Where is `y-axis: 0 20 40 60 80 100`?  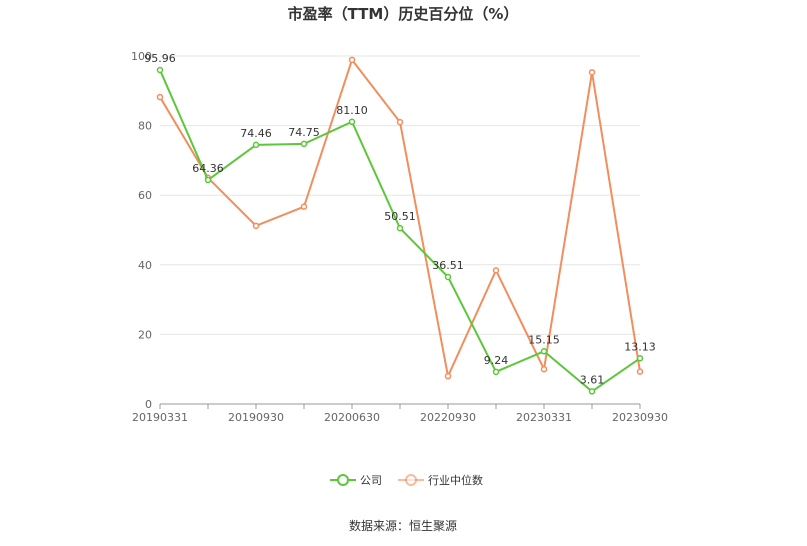
y-axis: 0 20 40 60 80 100 is located at coordinates (141, 230).